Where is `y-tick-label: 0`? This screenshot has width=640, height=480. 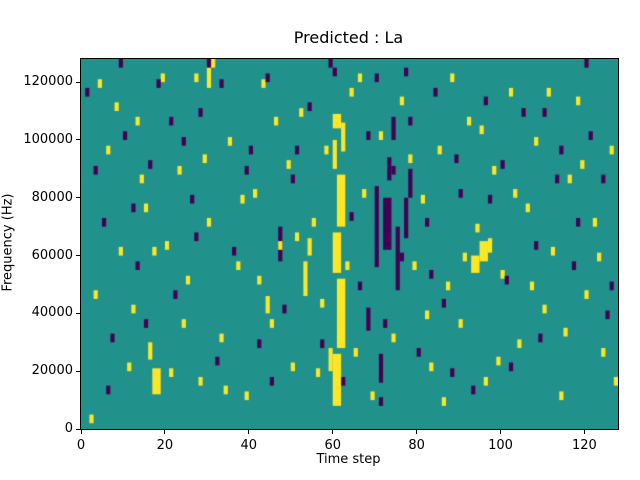
y-tick-label: 0 is located at coordinates (68, 428).